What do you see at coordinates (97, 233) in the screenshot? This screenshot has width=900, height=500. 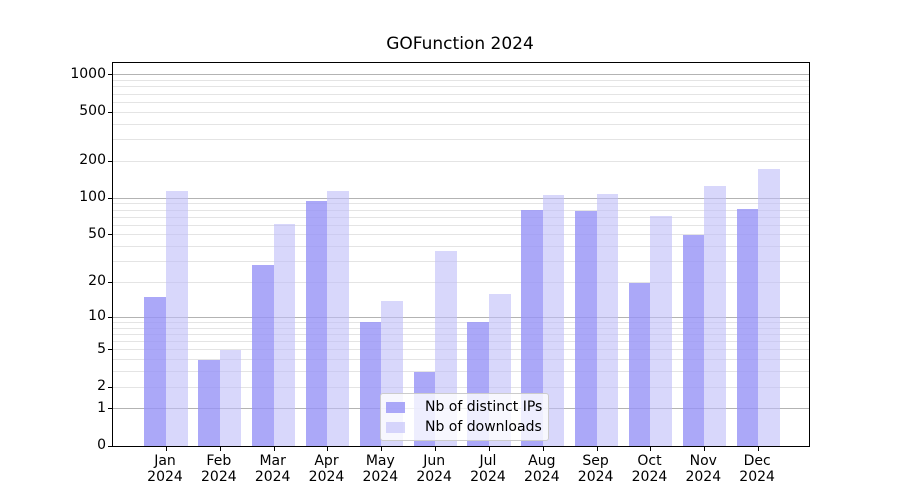 I see `y-tick-label-50: 50` at bounding box center [97, 233].